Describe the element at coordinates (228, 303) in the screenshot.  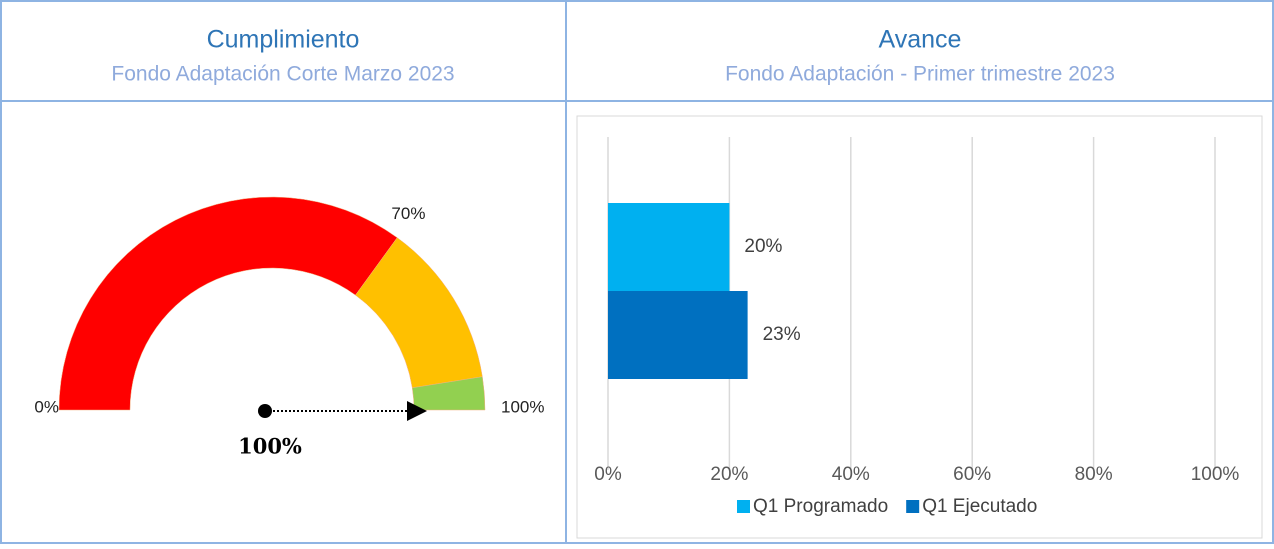
I see `gauge-band` at that location.